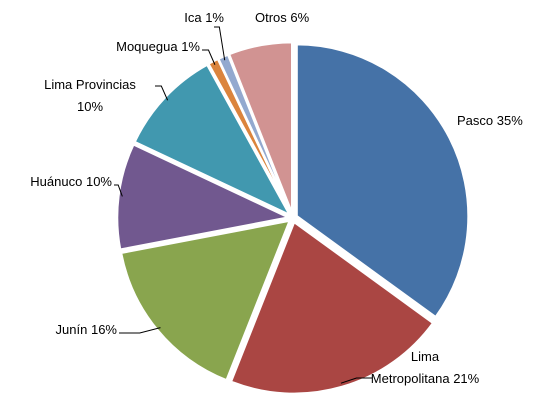  I want to click on slice-label: Ica 1%, so click(204, 18).